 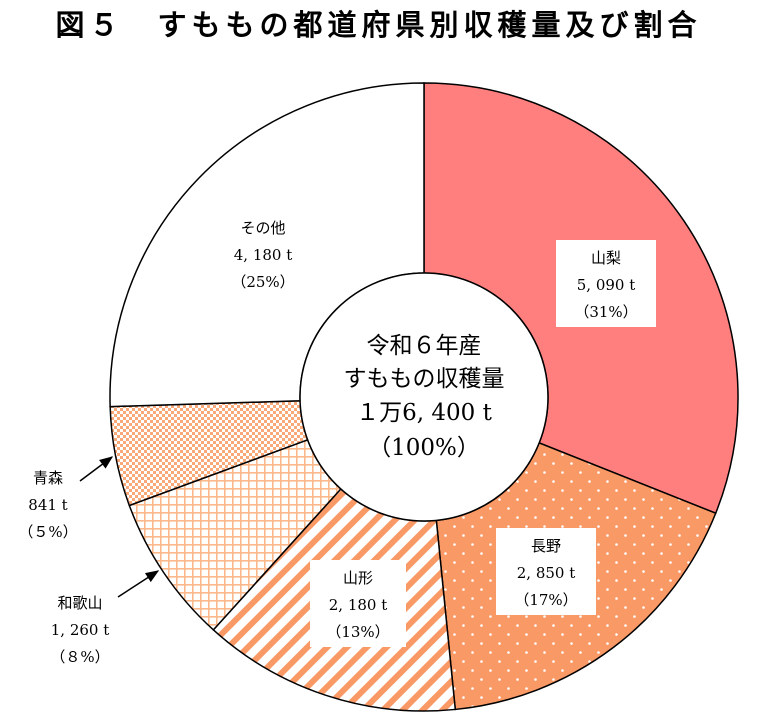 What do you see at coordinates (424, 346) in the screenshot?
I see `center-label-line-1: 令和６年産` at bounding box center [424, 346].